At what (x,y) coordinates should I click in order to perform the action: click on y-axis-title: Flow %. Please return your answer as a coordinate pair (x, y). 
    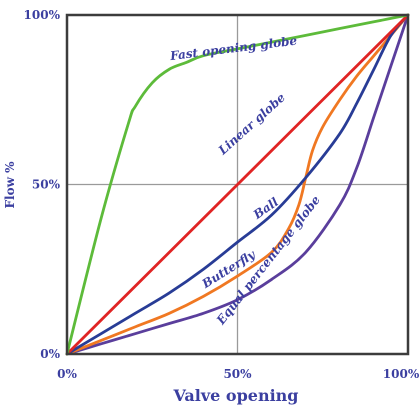
    Looking at the image, I should click on (10, 185).